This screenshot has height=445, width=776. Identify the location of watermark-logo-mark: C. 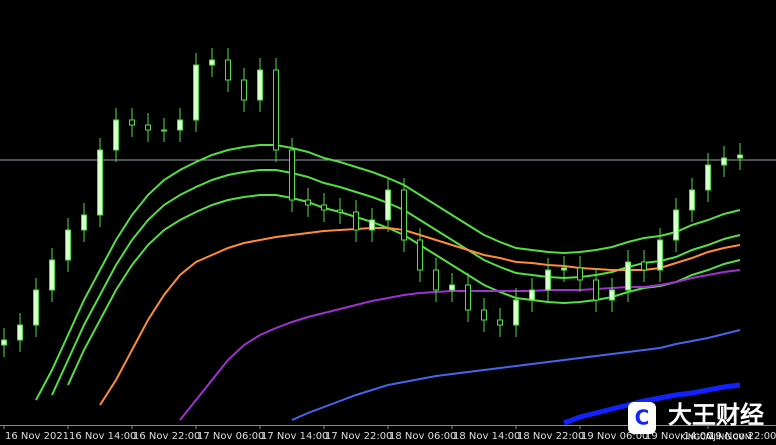
(642, 418).